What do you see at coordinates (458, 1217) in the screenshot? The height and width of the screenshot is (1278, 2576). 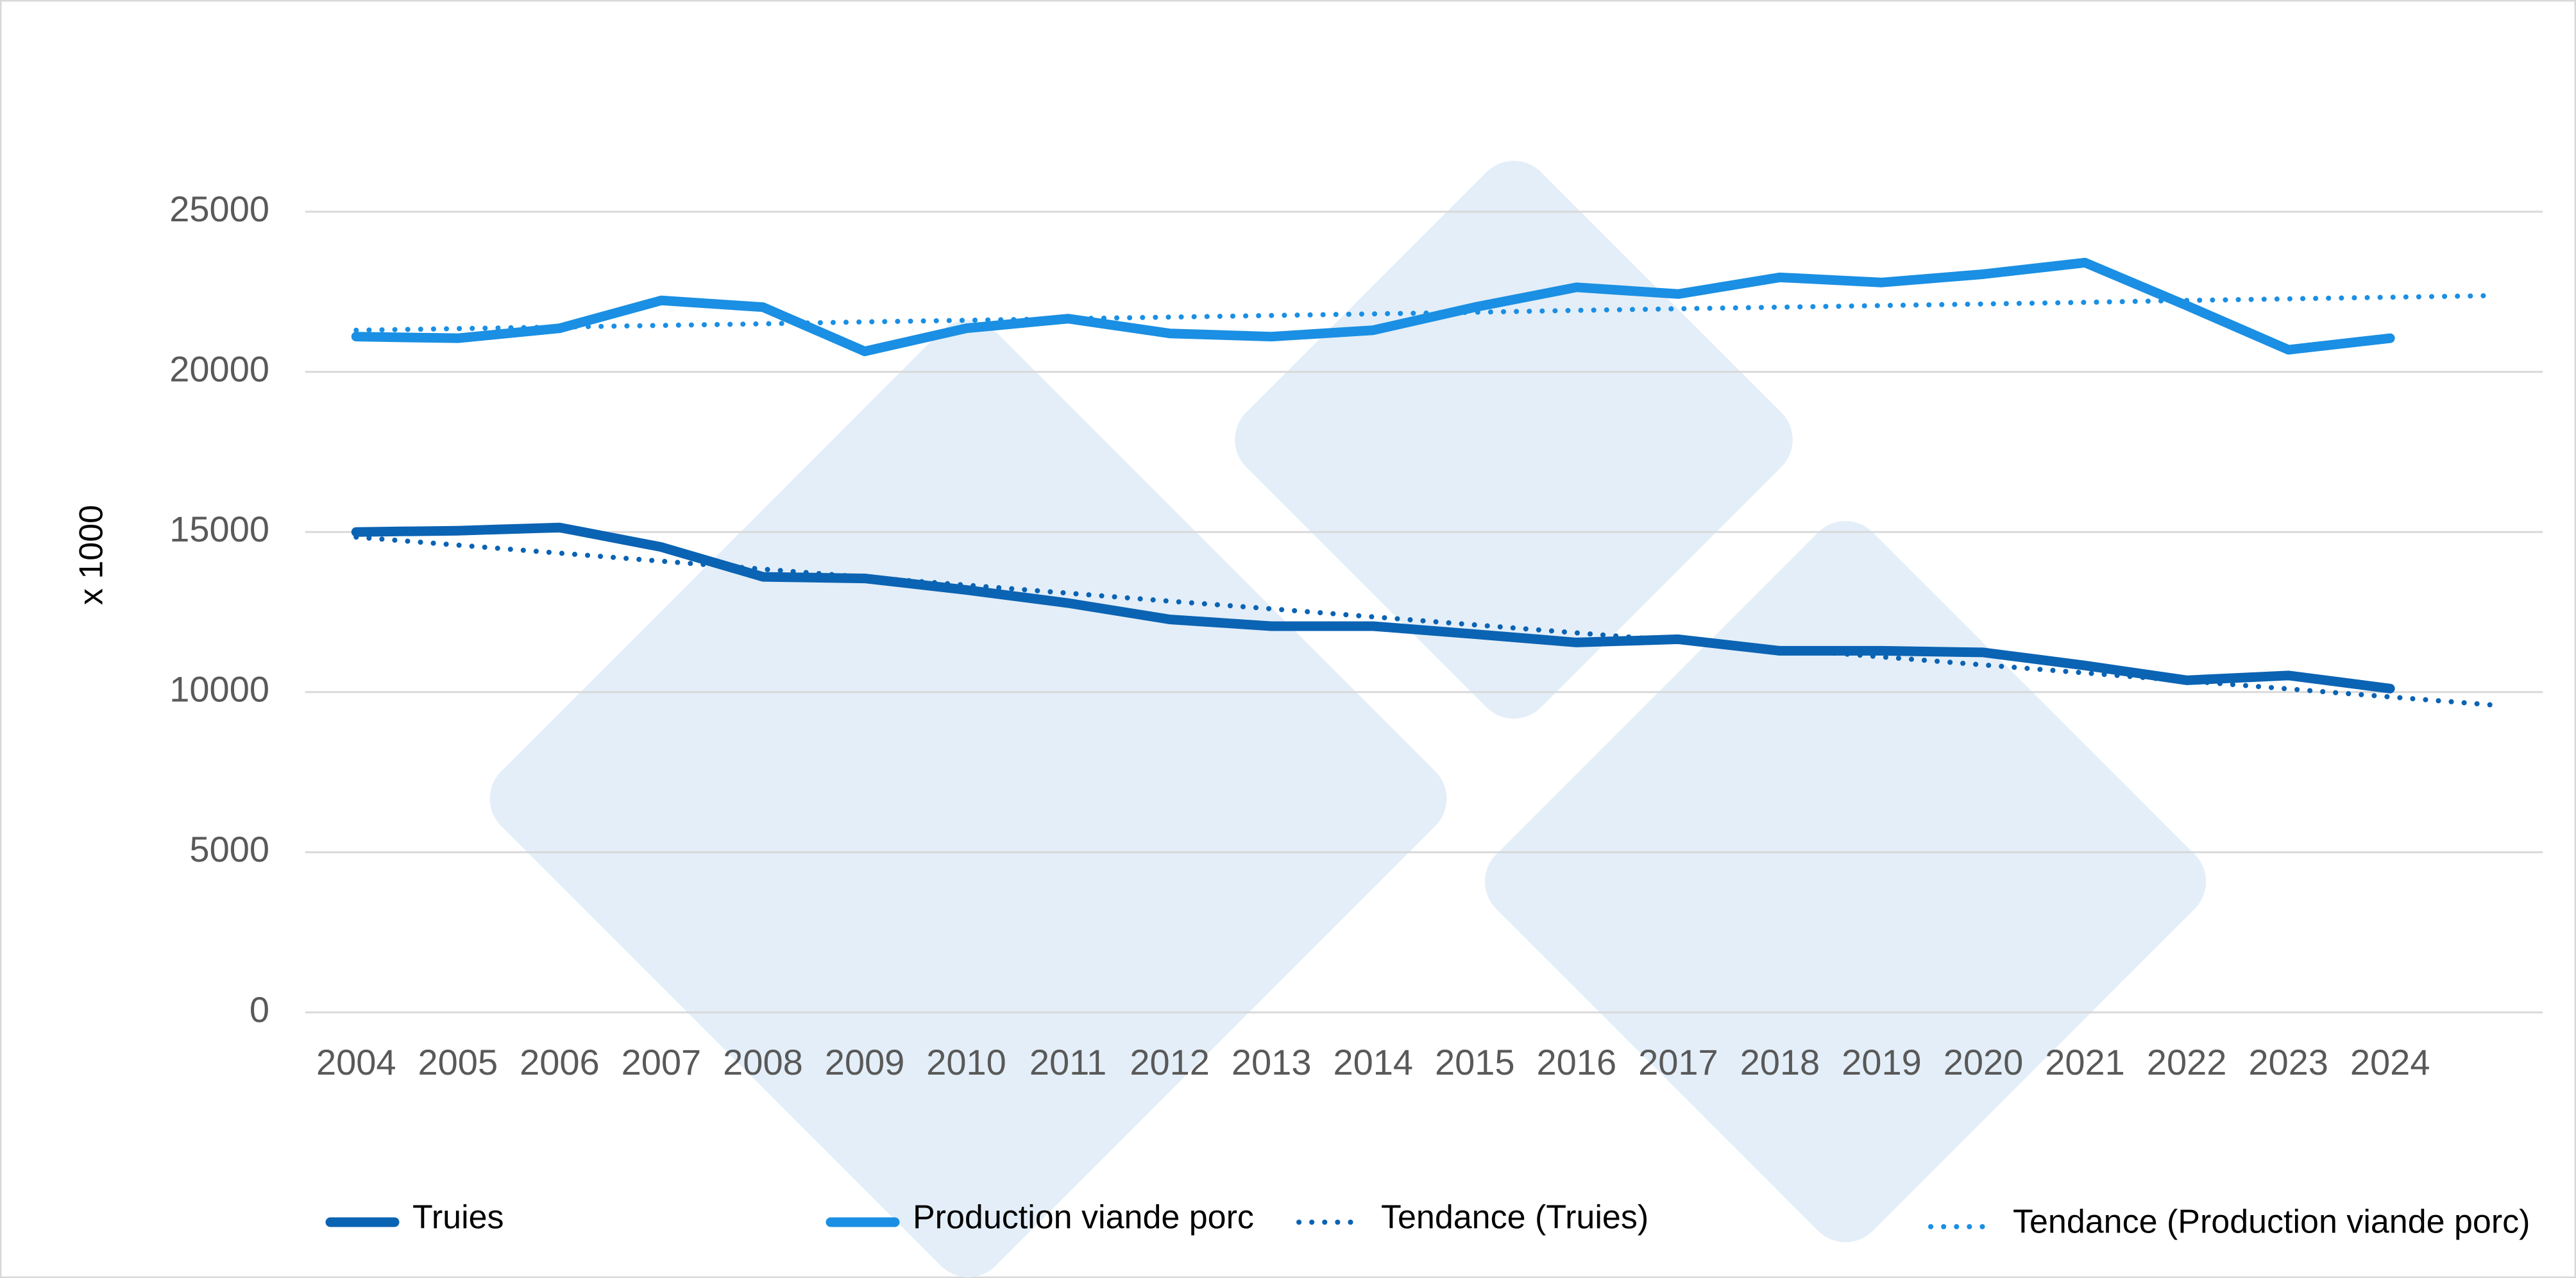 I see `legend-label: Truies` at bounding box center [458, 1217].